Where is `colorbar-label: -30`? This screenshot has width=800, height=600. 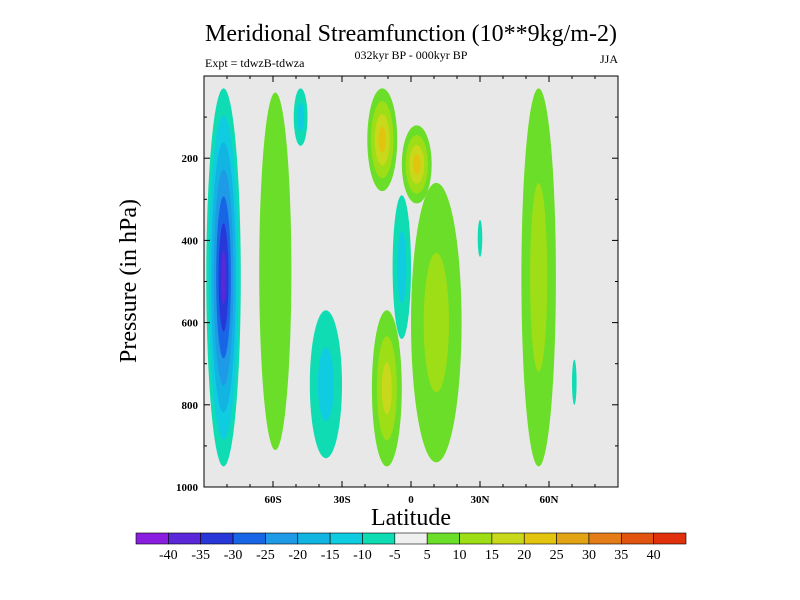 colorbar-label: -30 is located at coordinates (233, 555).